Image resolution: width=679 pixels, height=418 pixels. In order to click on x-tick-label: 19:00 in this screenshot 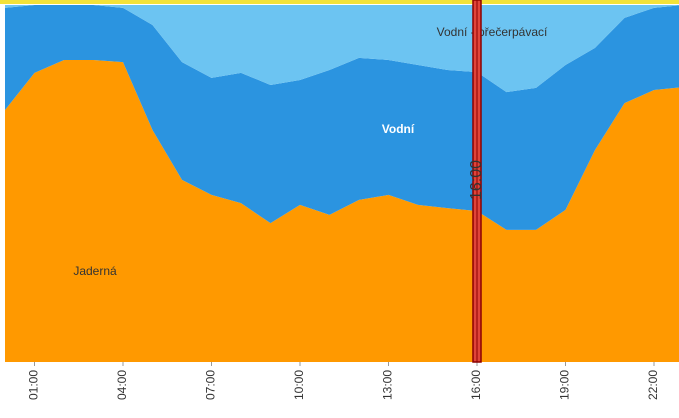, I will do `click(565, 385)`.